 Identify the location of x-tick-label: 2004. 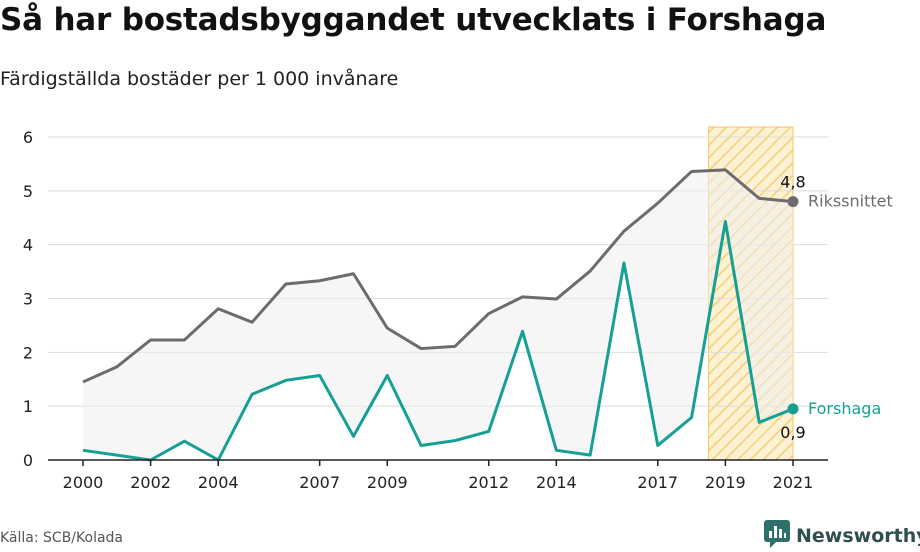
(218, 482).